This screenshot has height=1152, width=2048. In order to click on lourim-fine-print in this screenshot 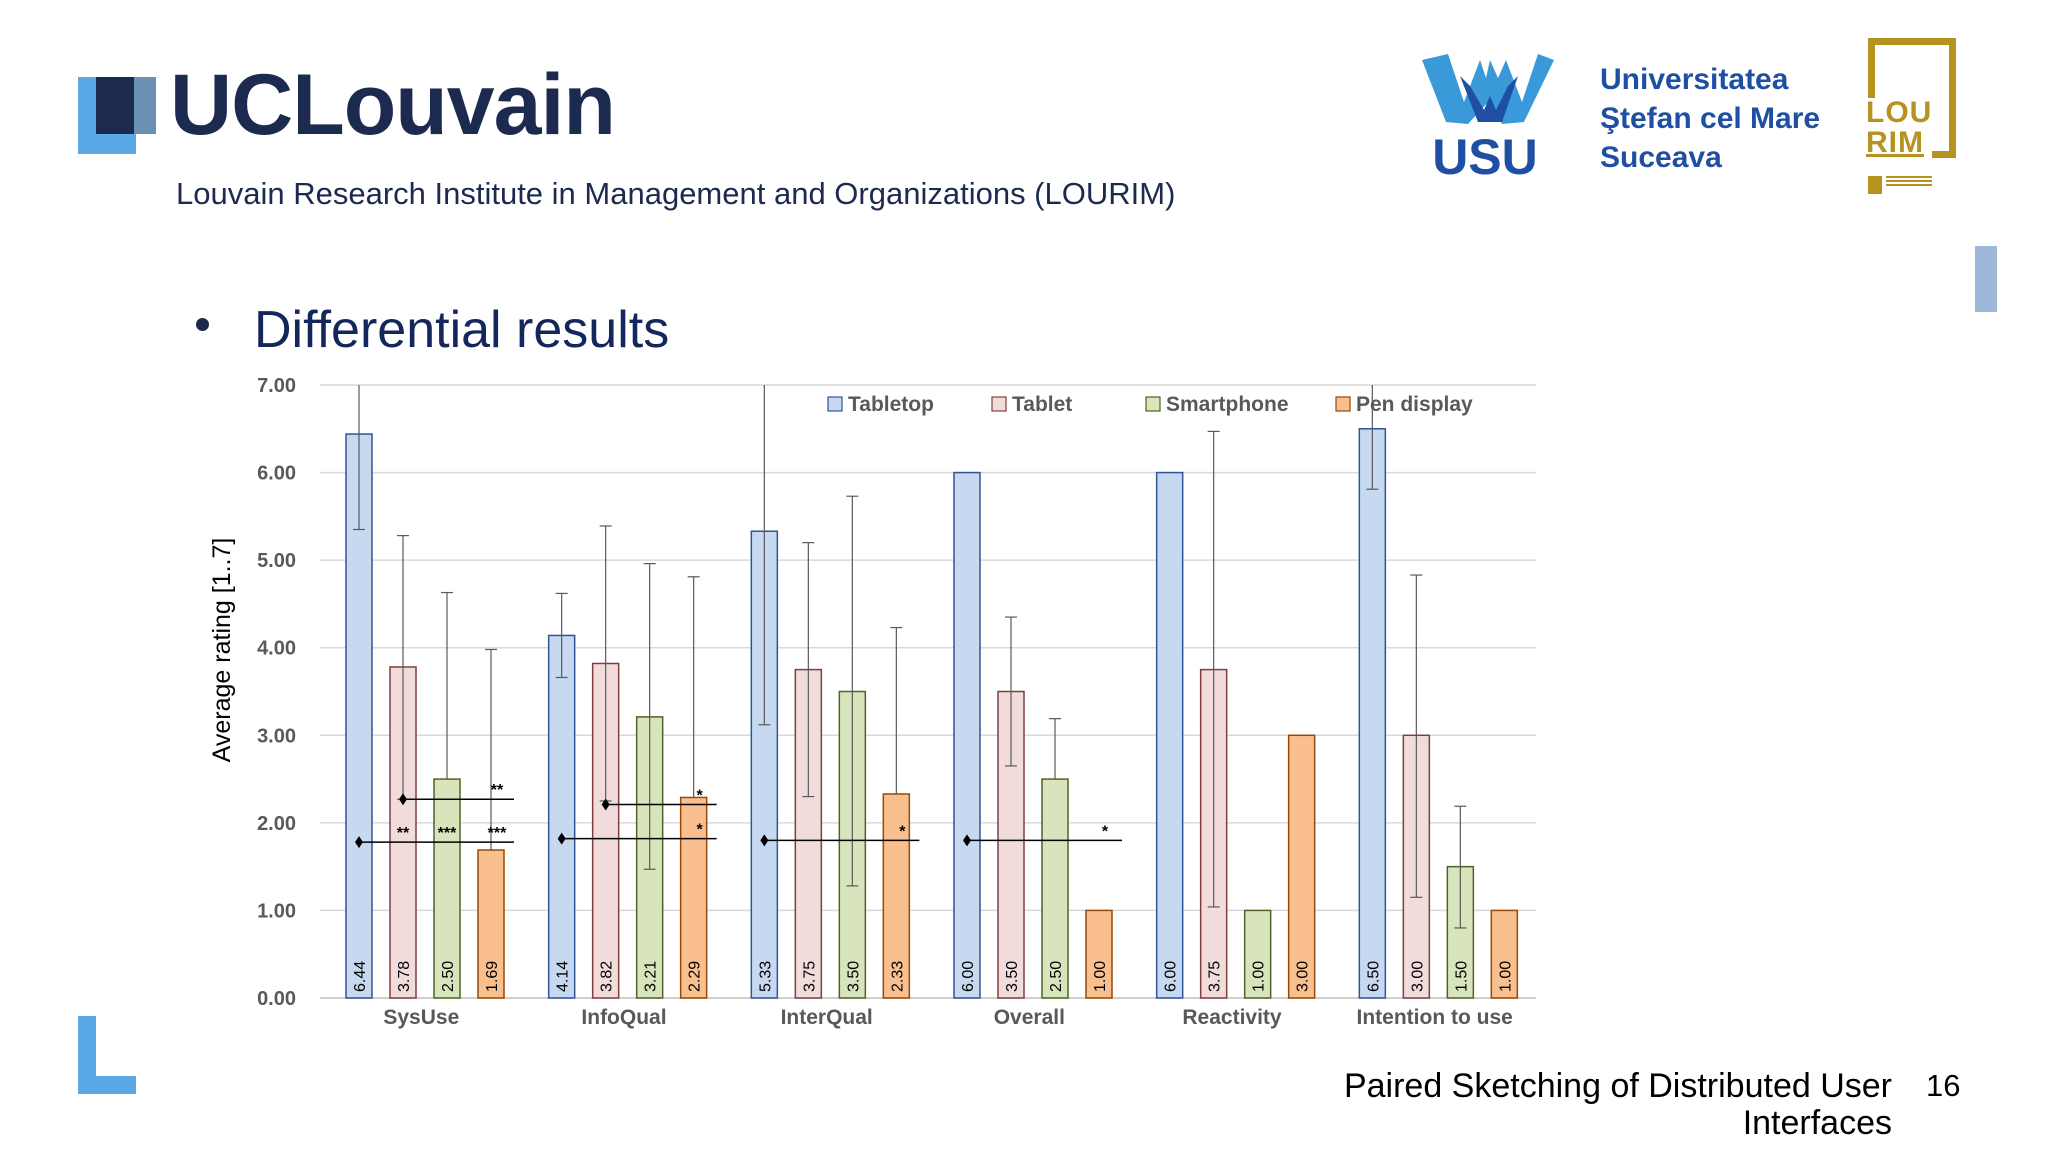, I will do `click(1909, 184)`.